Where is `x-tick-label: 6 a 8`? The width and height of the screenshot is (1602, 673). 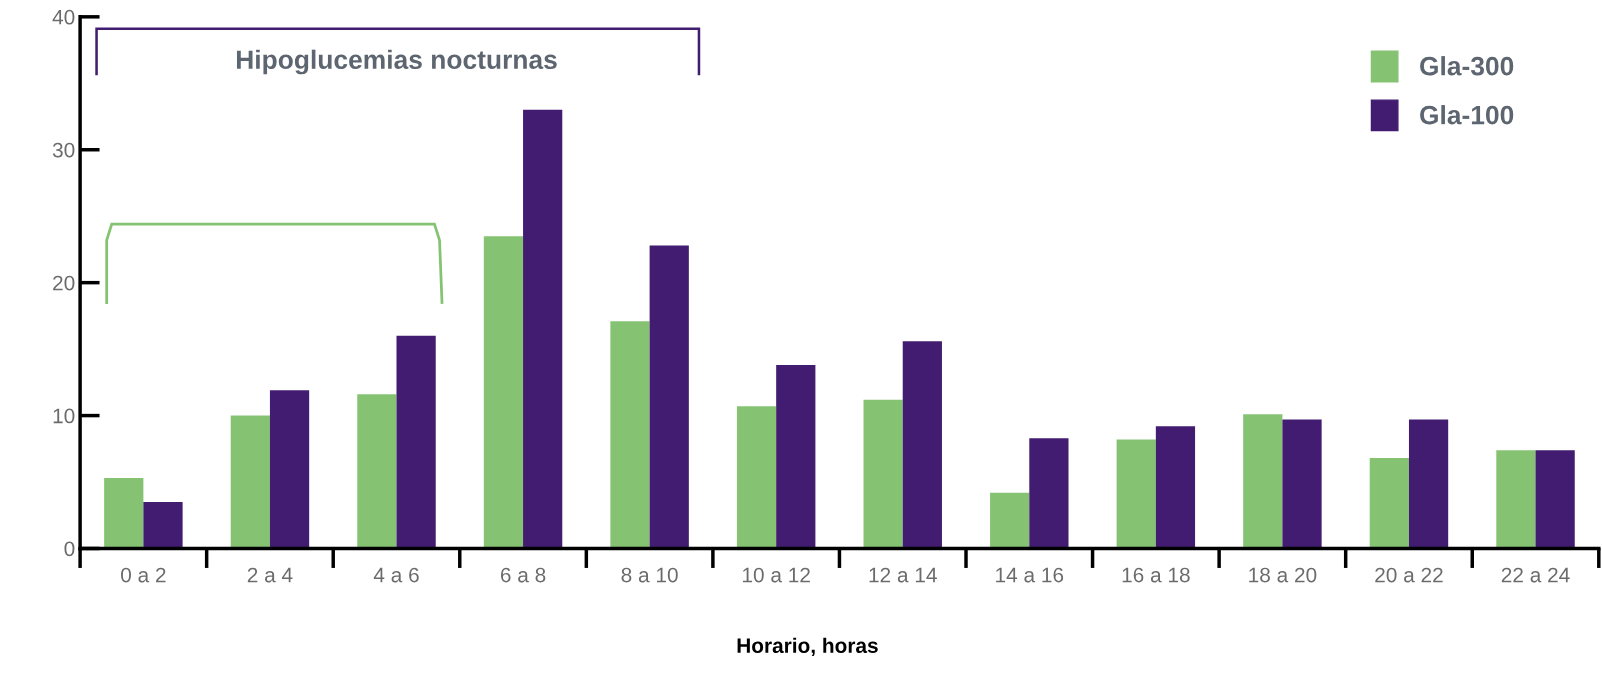 x-tick-label: 6 a 8 is located at coordinates (523, 575).